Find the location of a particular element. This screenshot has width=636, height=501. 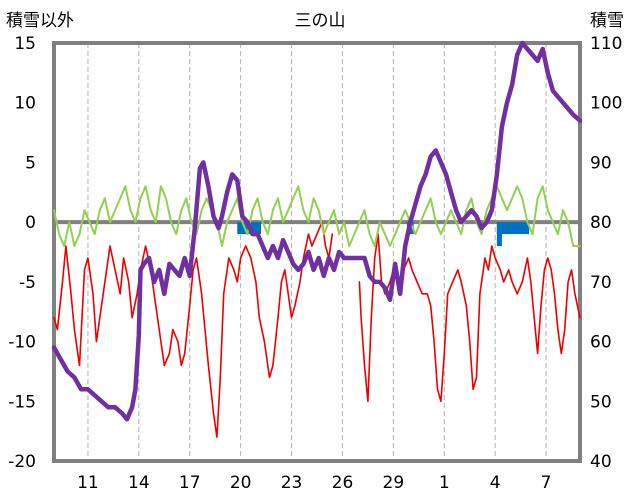

left-tick-label: -15 is located at coordinates (22, 402).